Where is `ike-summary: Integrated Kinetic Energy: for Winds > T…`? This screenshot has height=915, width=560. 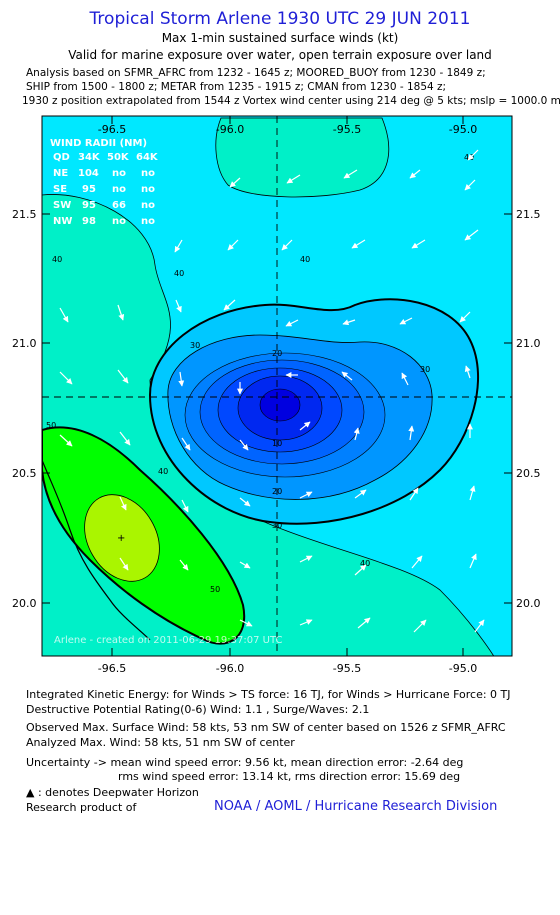 ike-summary: Integrated Kinetic Energy: for Winds > T… is located at coordinates (268, 694).